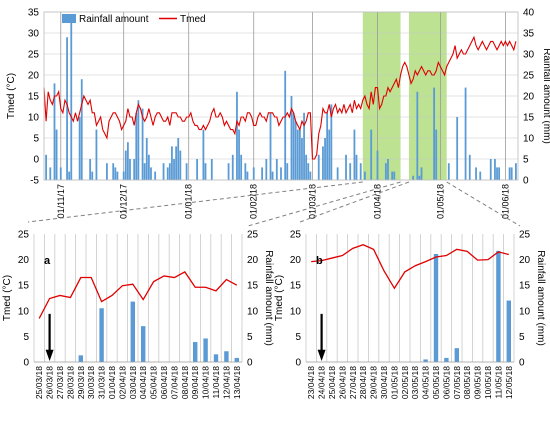 This screenshot has height=438, width=550. Describe the element at coordinates (124, 201) in the screenshot. I see `x-tick-label: 01/12/17` at that location.